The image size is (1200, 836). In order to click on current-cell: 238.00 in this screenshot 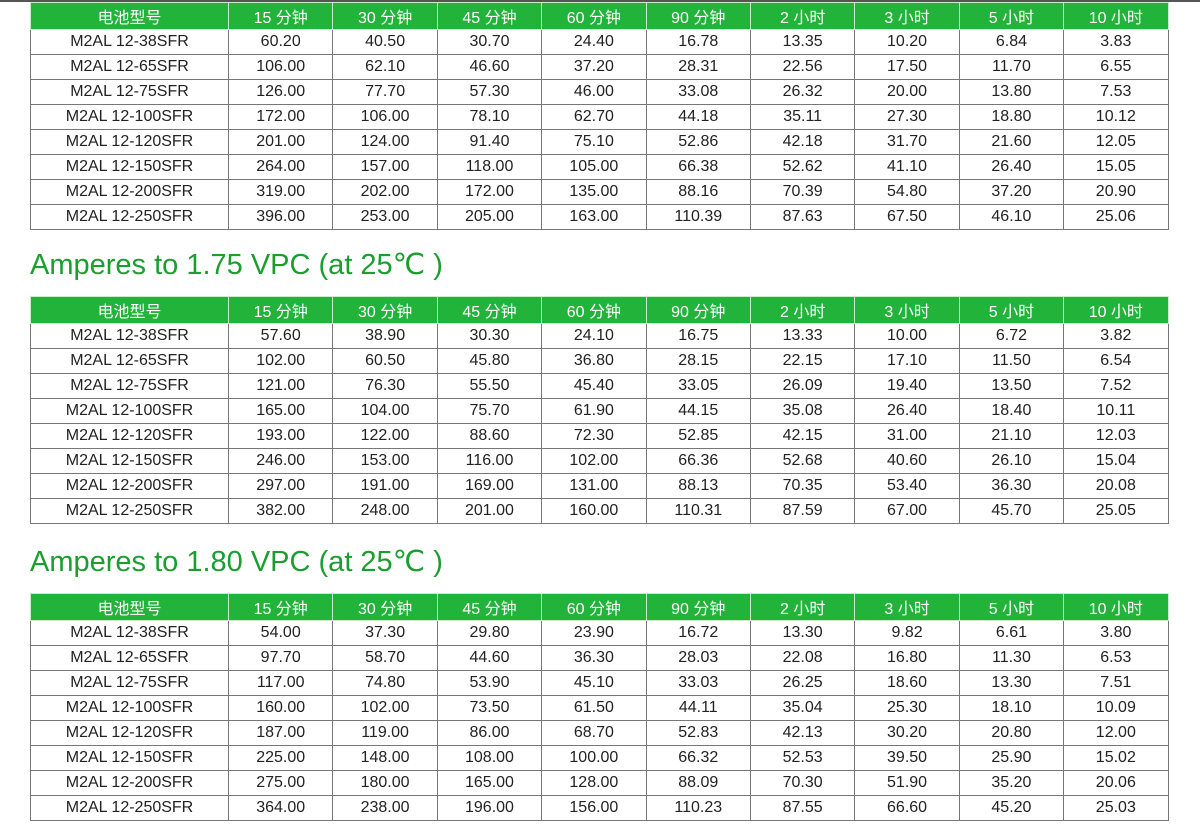, I will do `click(385, 808)`.